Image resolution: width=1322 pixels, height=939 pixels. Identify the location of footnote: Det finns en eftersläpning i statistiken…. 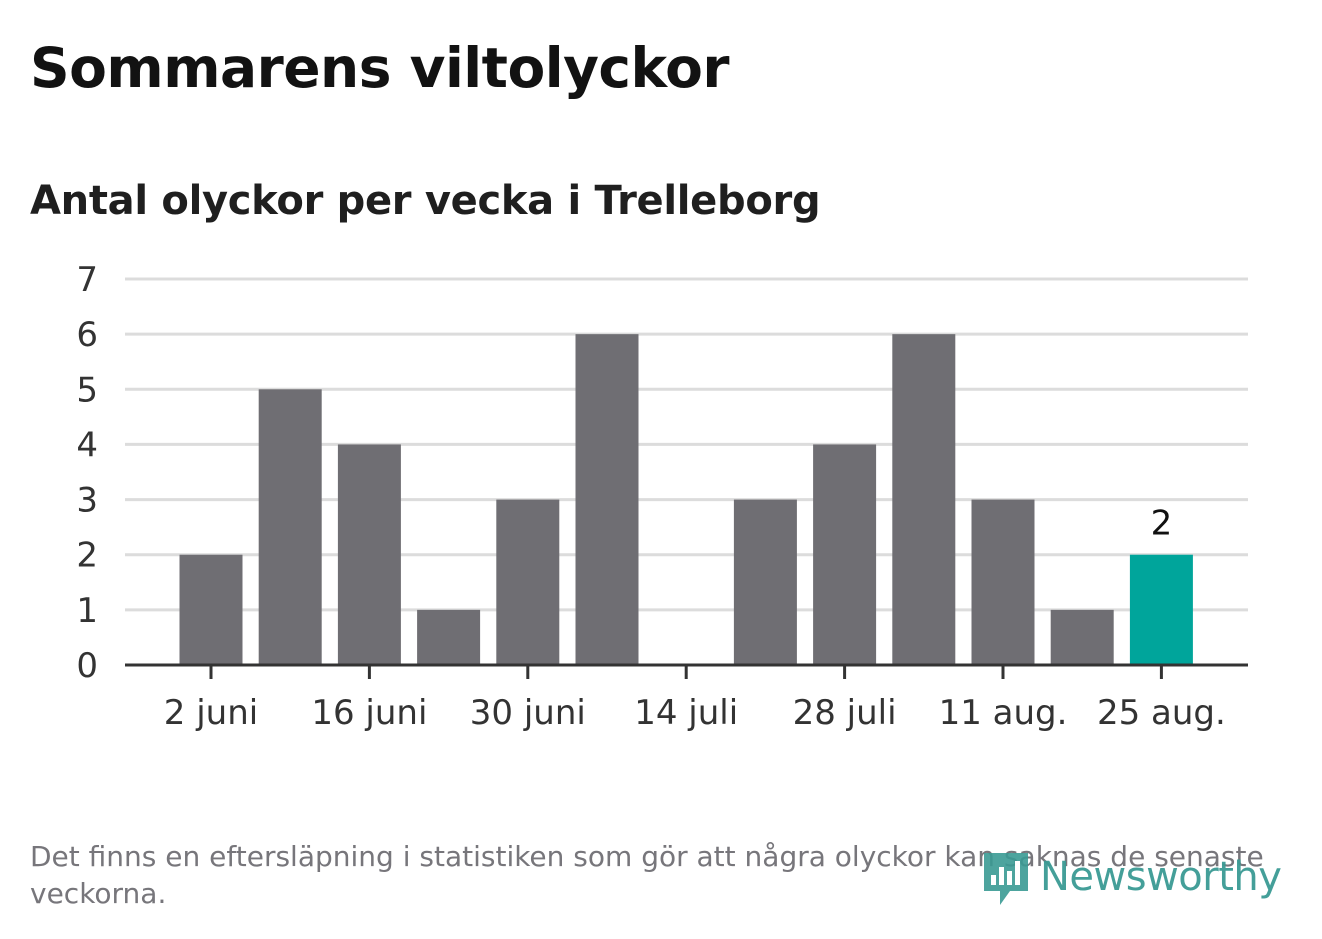
(647, 875).